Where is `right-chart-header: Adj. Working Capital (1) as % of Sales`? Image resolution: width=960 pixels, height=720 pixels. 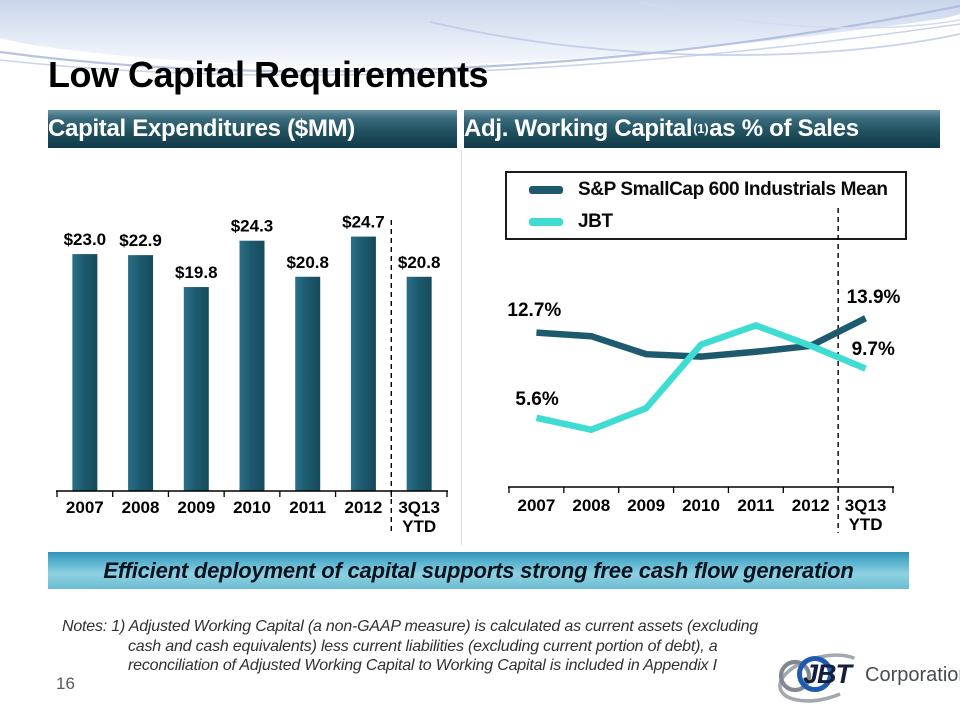 right-chart-header: Adj. Working Capital (1) as % of Sales is located at coordinates (702, 129).